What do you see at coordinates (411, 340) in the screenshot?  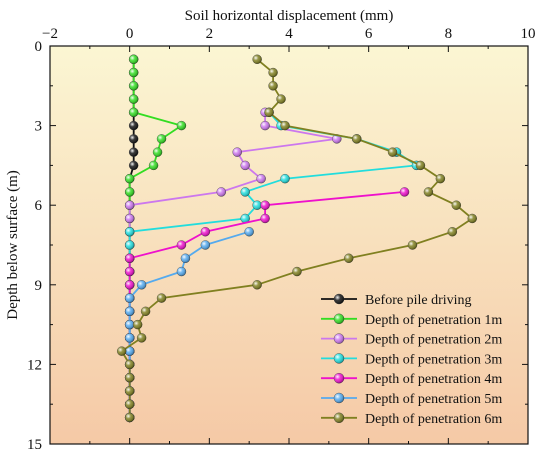 I see `legend-item: Depth of penetration 2m` at bounding box center [411, 340].